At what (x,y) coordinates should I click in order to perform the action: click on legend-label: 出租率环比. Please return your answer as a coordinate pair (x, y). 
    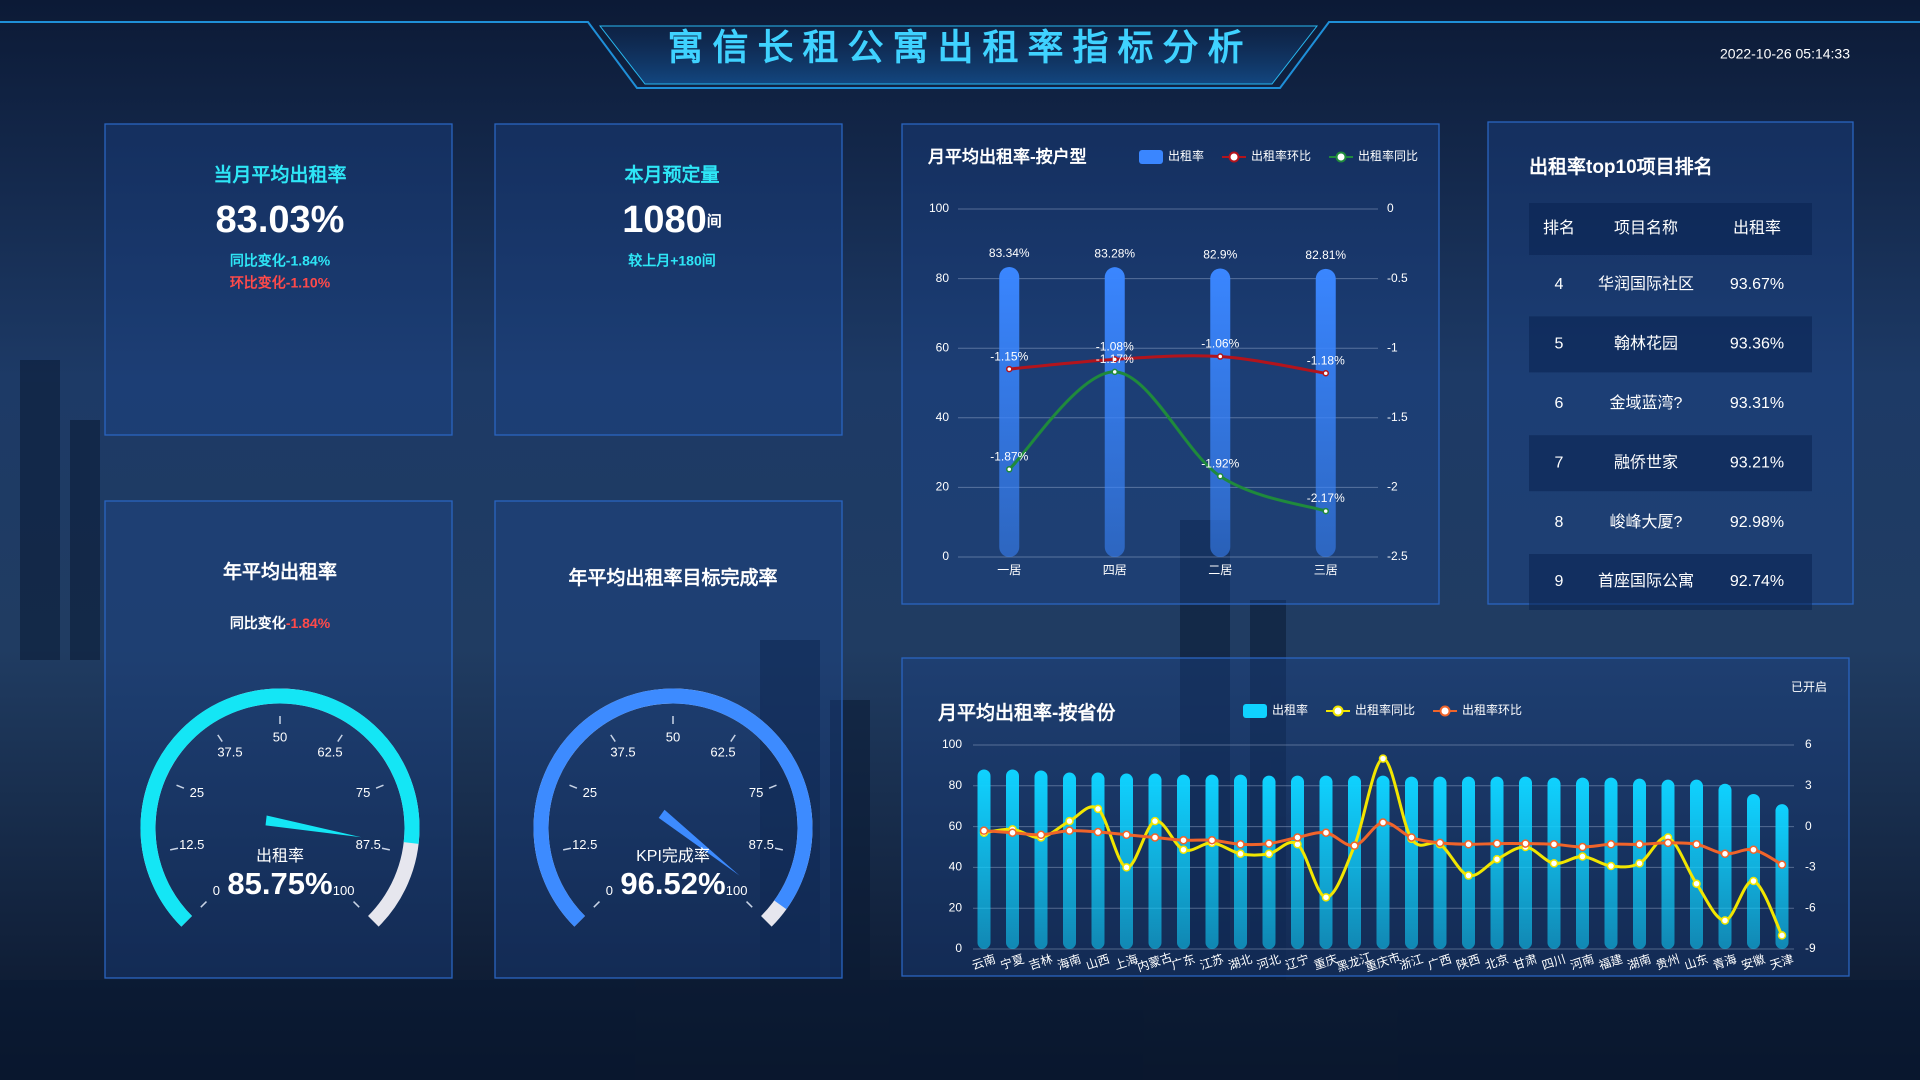
    Looking at the image, I should click on (1492, 709).